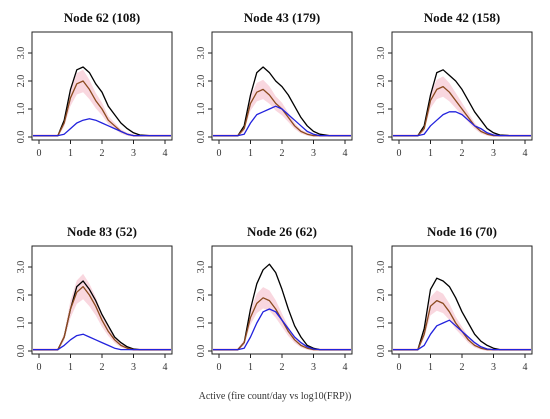  Describe the element at coordinates (462, 17) in the screenshot. I see `panel-title: Node 42 (158)` at that location.